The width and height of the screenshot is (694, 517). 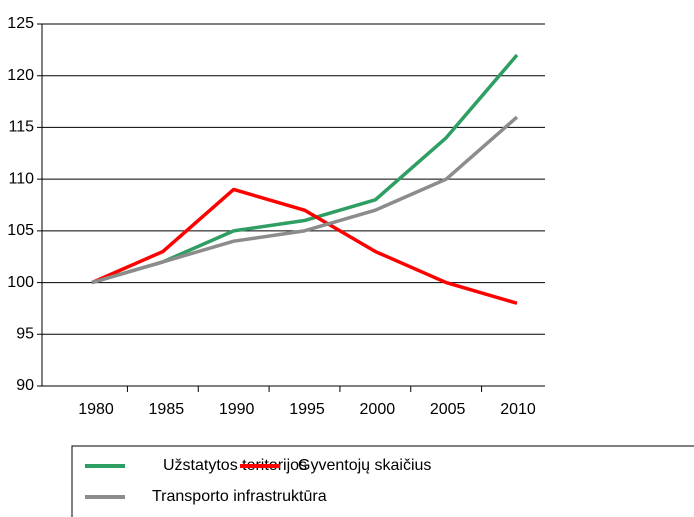 What do you see at coordinates (382, 481) in the screenshot?
I see `legend-box` at bounding box center [382, 481].